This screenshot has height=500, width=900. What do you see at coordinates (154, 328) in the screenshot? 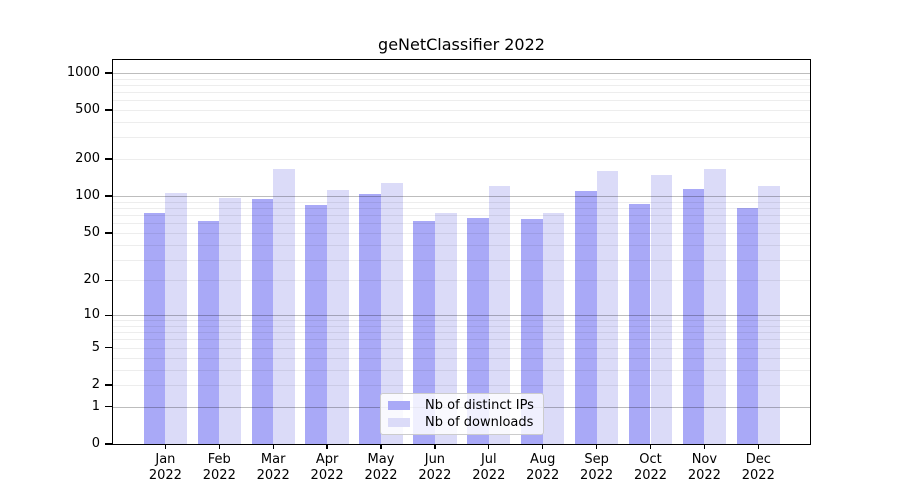
I see `bar-distinct-ips-jan` at bounding box center [154, 328].